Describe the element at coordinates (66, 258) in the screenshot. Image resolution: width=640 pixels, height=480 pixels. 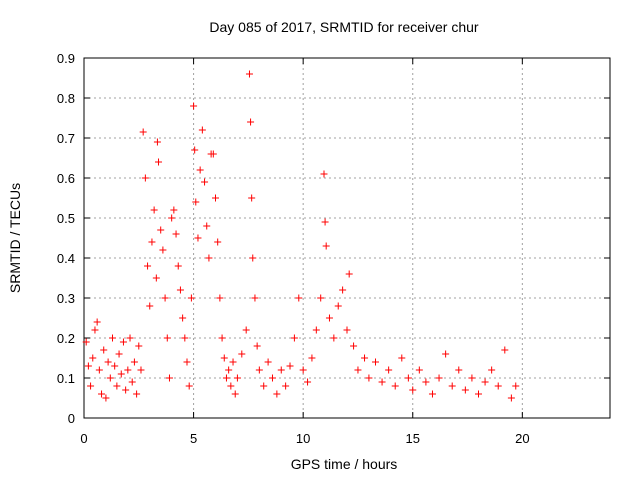
I see `y-tick-label: 0.4` at that location.